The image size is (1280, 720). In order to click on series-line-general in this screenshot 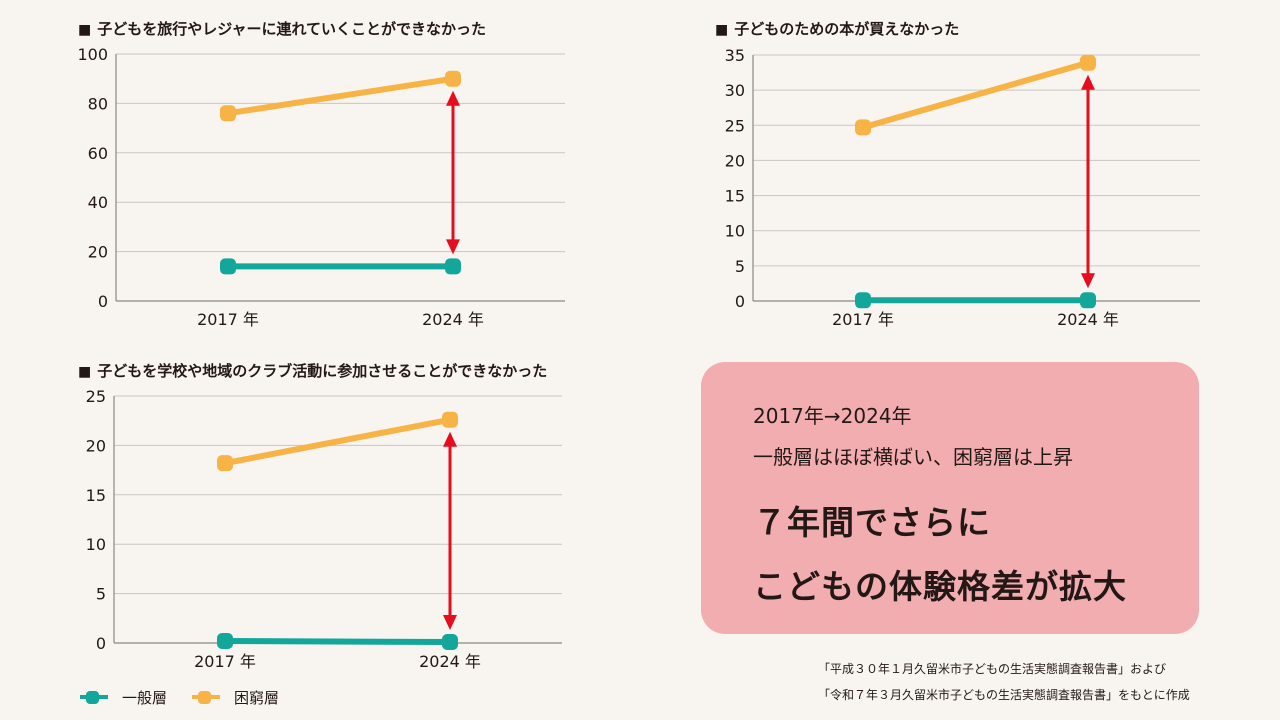, I will do `click(337, 642)`.